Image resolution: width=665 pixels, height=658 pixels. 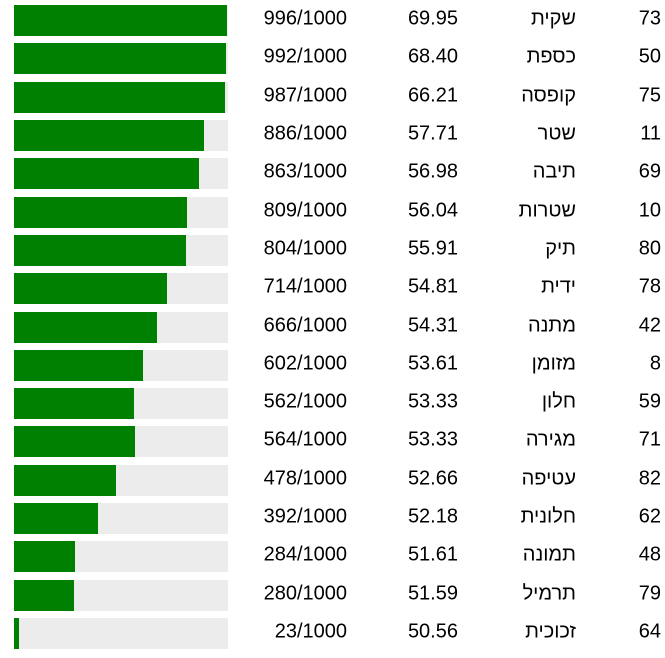 I want to click on table-row: 987/1000 66.21 קופסה 75, so click(x=332, y=97).